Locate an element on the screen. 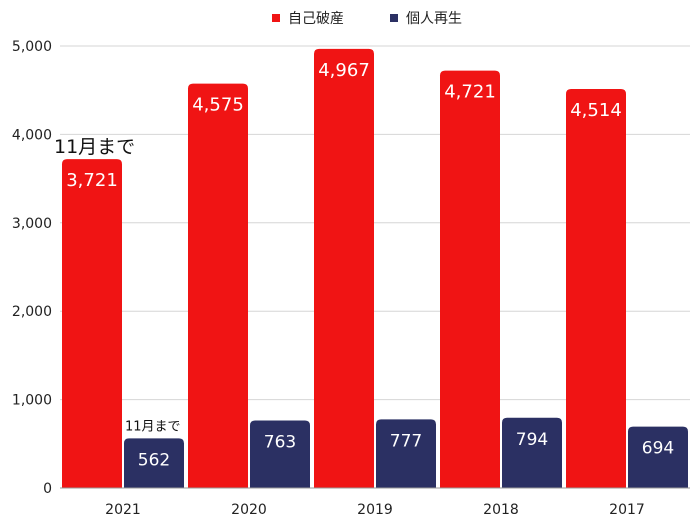  y-tick-label: 3,000 is located at coordinates (32, 224).